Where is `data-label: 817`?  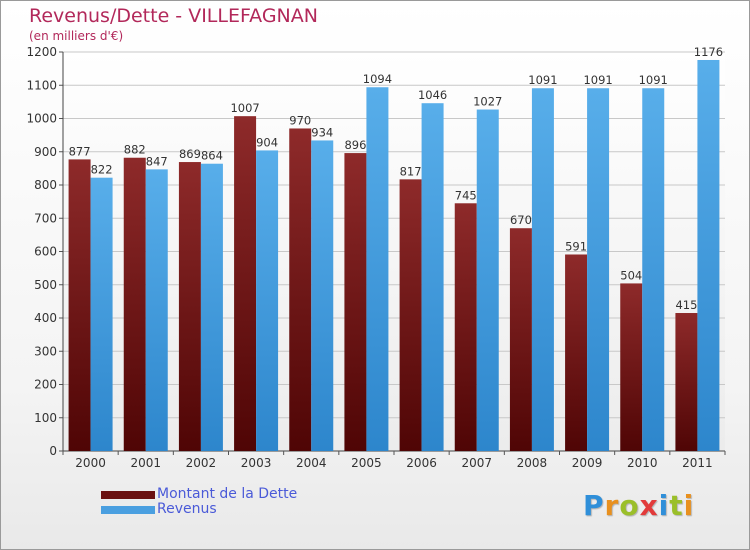
data-label: 817 is located at coordinates (411, 171).